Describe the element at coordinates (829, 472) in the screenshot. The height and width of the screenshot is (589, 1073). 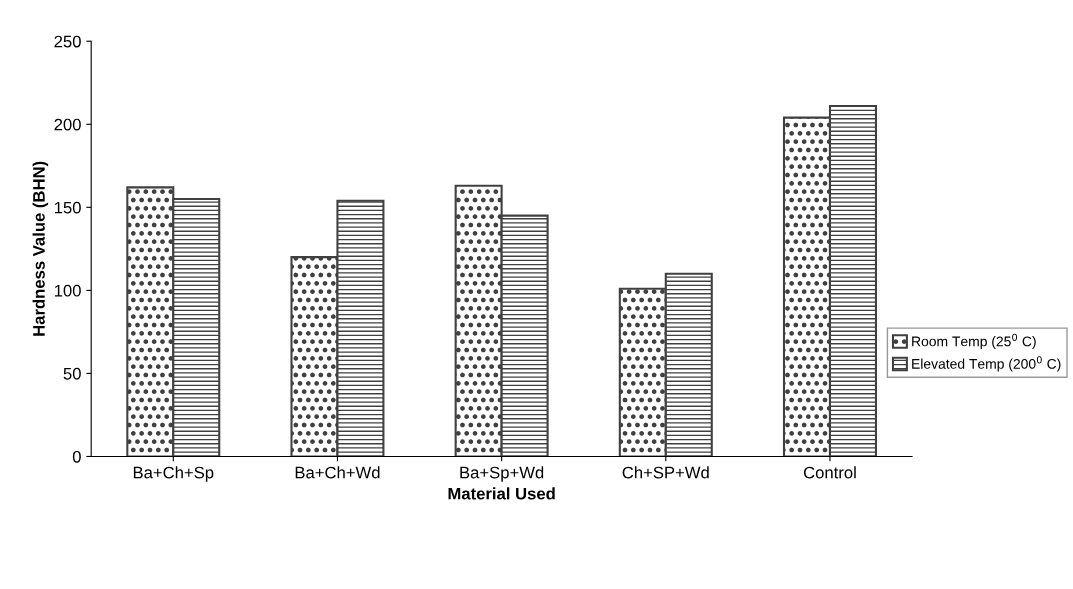
I see `x-tick-label: Control` at that location.